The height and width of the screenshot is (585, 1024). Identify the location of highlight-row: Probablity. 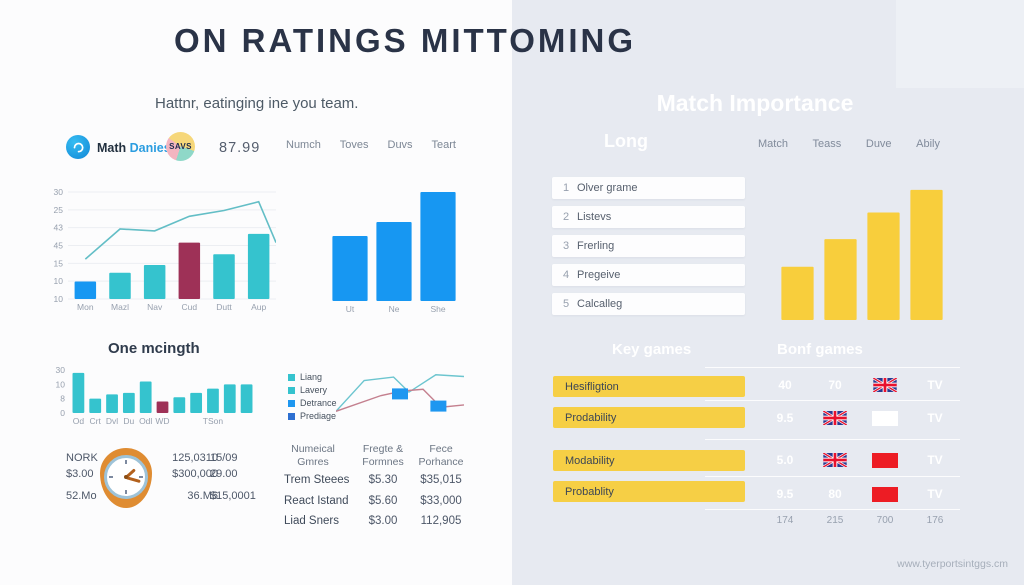
(649, 491).